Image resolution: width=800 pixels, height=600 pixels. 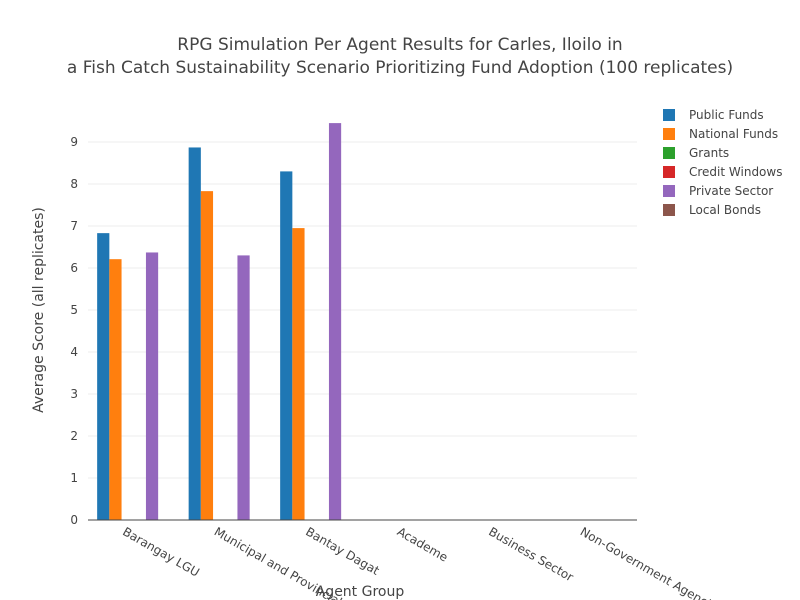 I want to click on x-tick-label: Bantay Dagat, so click(x=342, y=550).